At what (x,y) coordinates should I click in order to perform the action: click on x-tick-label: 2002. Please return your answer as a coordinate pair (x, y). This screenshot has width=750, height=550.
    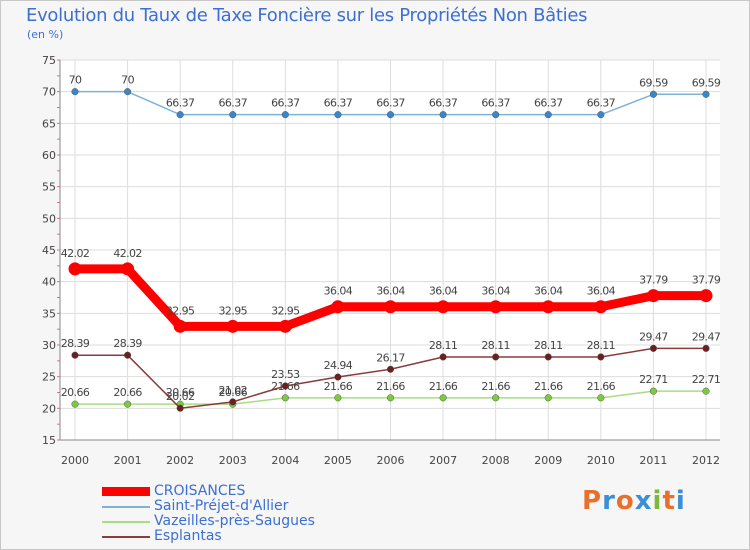
    Looking at the image, I should click on (180, 460).